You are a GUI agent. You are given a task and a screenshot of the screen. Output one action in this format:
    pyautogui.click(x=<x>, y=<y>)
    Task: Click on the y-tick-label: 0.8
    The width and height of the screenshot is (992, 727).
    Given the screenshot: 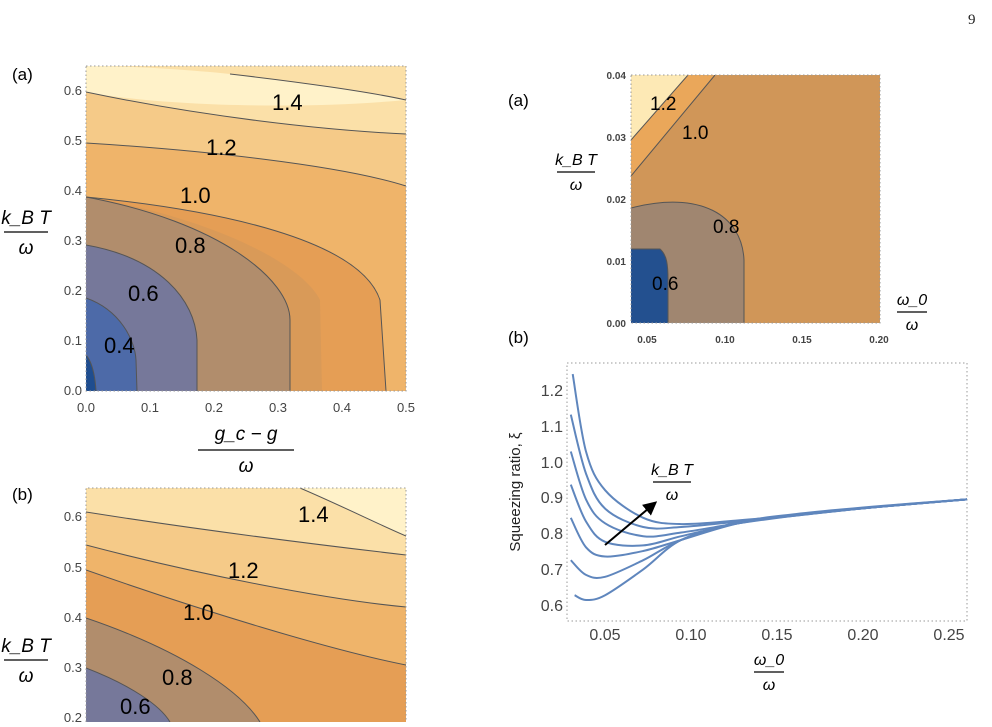 What is the action you would take?
    pyautogui.click(x=552, y=534)
    